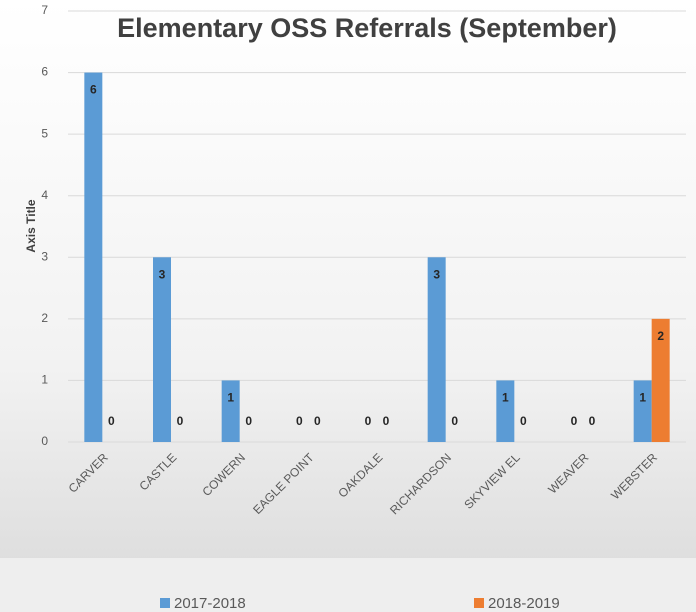 Image resolution: width=696 pixels, height=612 pixels. Describe the element at coordinates (524, 603) in the screenshot. I see `legend-label: 2018-2019` at that location.